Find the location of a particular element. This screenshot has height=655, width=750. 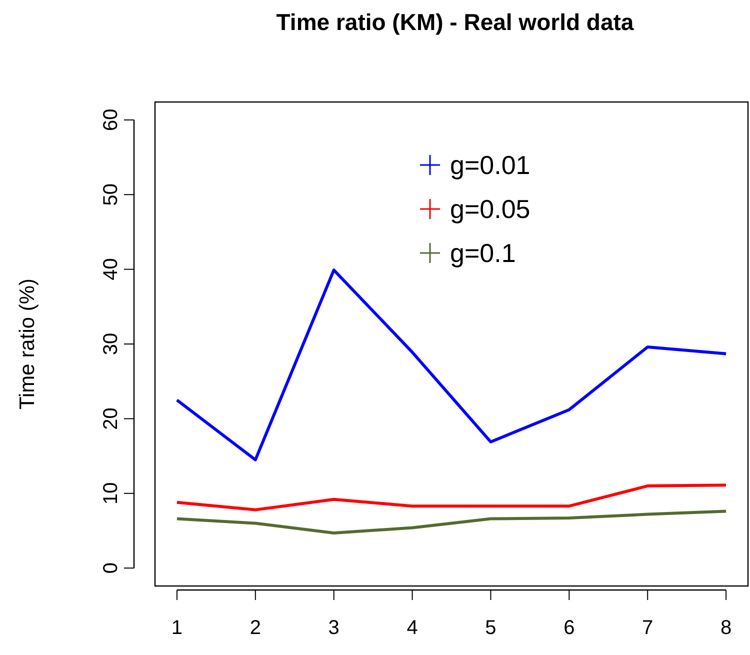

legend-label: g=0.05 is located at coordinates (490, 209).